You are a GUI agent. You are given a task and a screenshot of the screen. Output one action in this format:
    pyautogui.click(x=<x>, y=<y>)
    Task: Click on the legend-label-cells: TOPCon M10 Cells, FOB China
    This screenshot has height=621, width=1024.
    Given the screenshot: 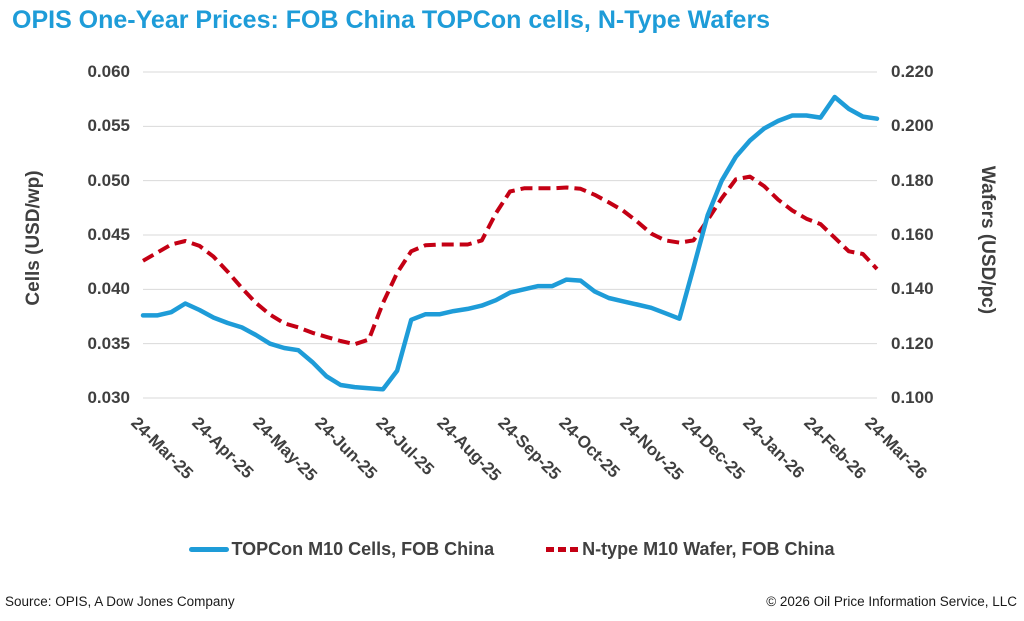 What is the action you would take?
    pyautogui.click(x=363, y=549)
    